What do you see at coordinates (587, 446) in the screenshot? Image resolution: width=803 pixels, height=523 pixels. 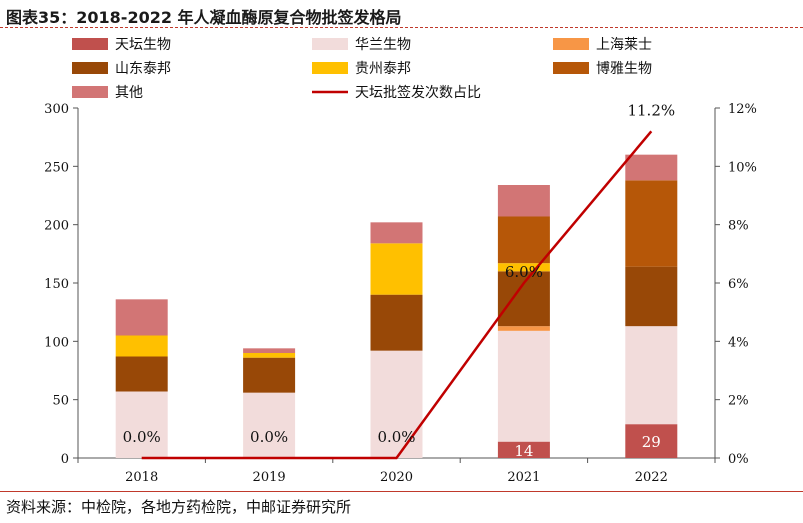 I see `data-labels: 14 29` at bounding box center [587, 446].